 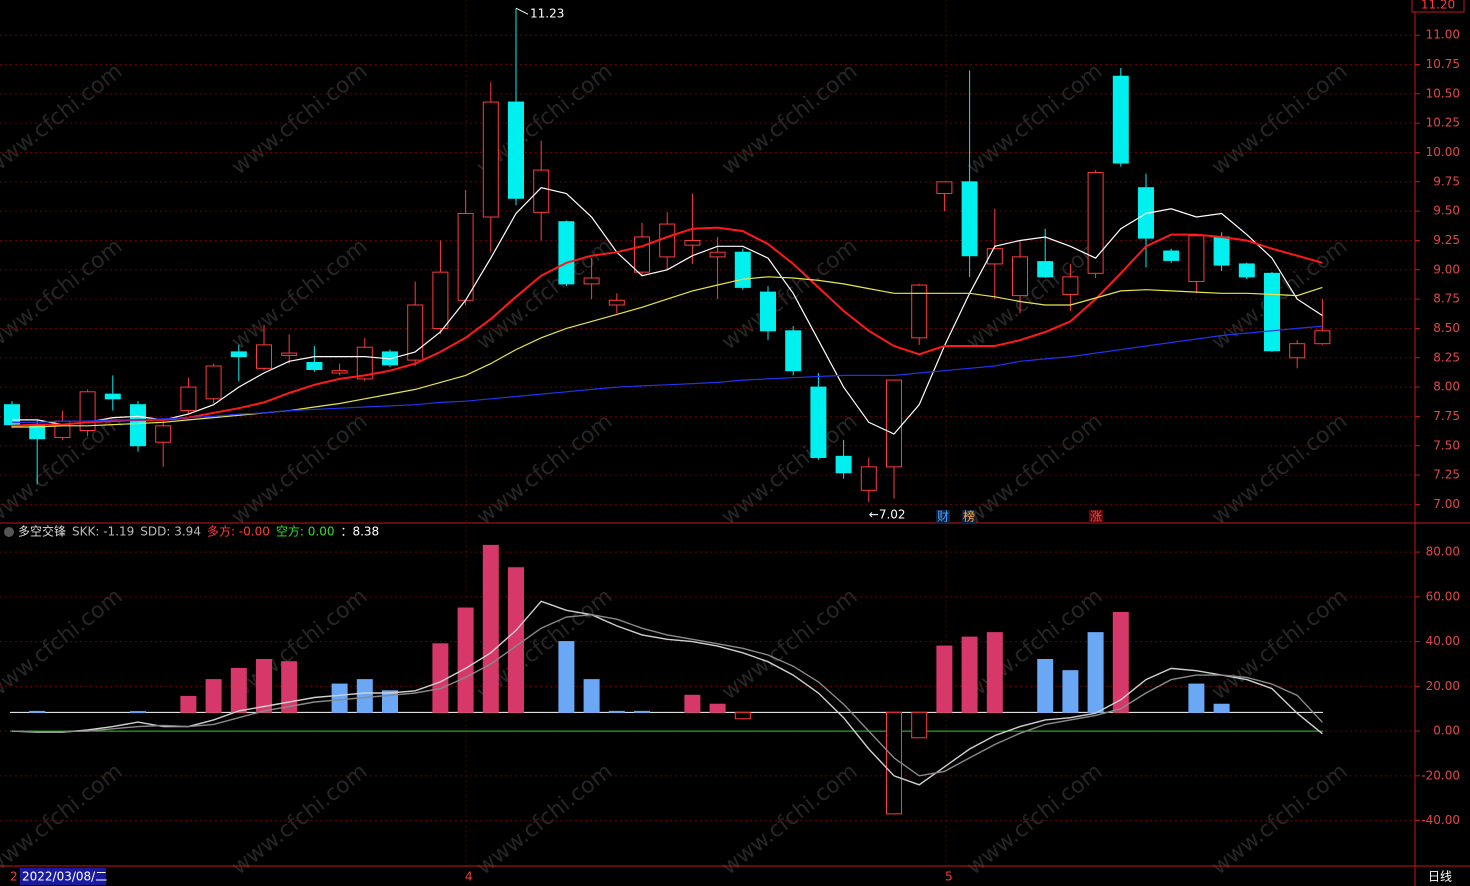 I want to click on y-tick-label: 40.00, so click(x=1443, y=641).